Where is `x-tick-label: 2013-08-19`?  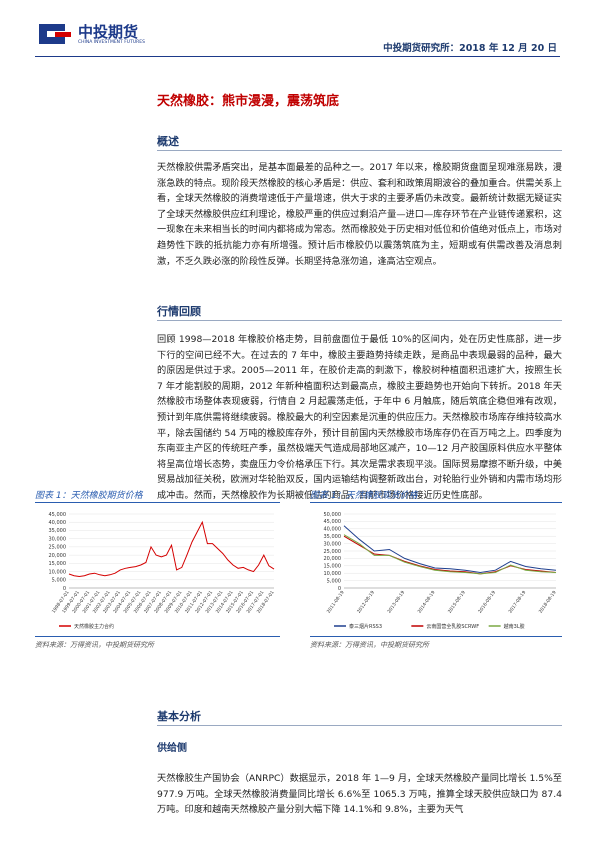 x-tick-label: 2013-08-19 is located at coordinates (396, 602).